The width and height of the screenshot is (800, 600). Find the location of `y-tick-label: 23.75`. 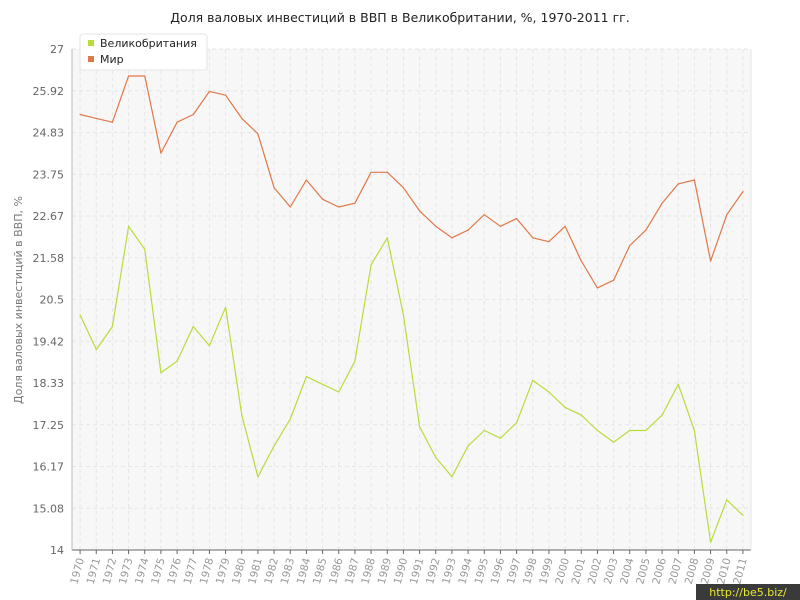

y-tick-label: 23.75 is located at coordinates (49, 174).